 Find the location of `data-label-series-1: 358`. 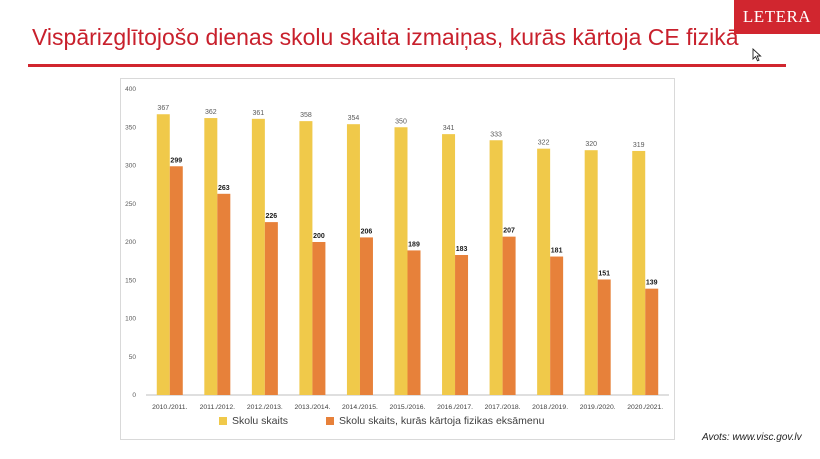

data-label-series-1: 358 is located at coordinates (306, 115).